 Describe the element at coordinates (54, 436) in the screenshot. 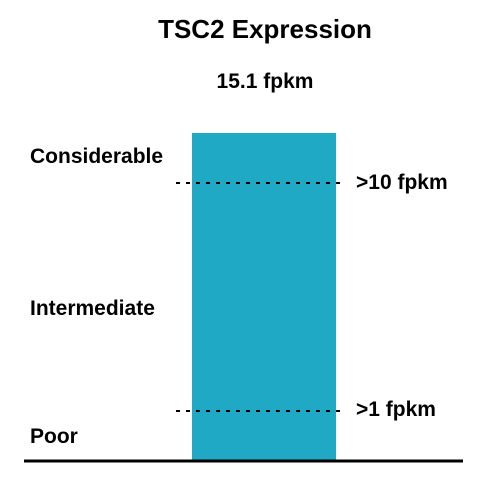

I see `level-label-poor: Poor` at that location.